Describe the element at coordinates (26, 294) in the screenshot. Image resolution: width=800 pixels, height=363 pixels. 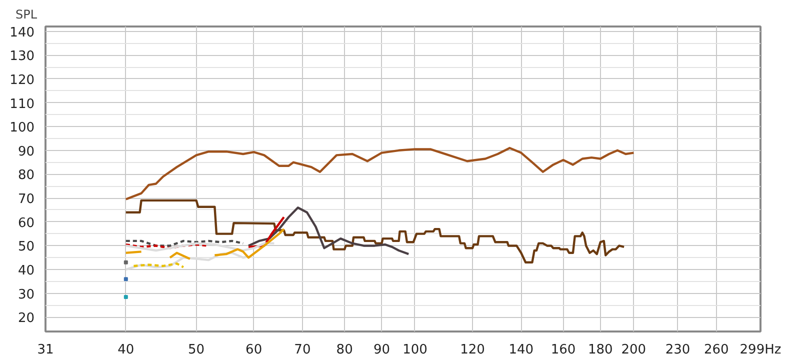
I see `y-tick-label: 30` at that location.